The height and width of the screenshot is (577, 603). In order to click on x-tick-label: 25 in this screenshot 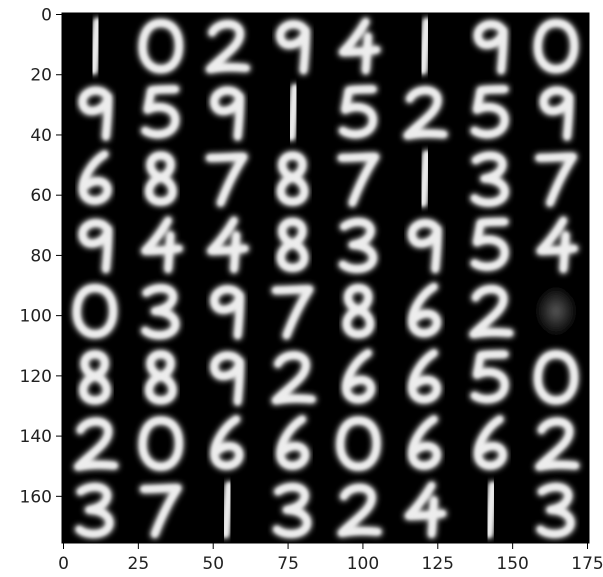, I will do `click(139, 564)`.